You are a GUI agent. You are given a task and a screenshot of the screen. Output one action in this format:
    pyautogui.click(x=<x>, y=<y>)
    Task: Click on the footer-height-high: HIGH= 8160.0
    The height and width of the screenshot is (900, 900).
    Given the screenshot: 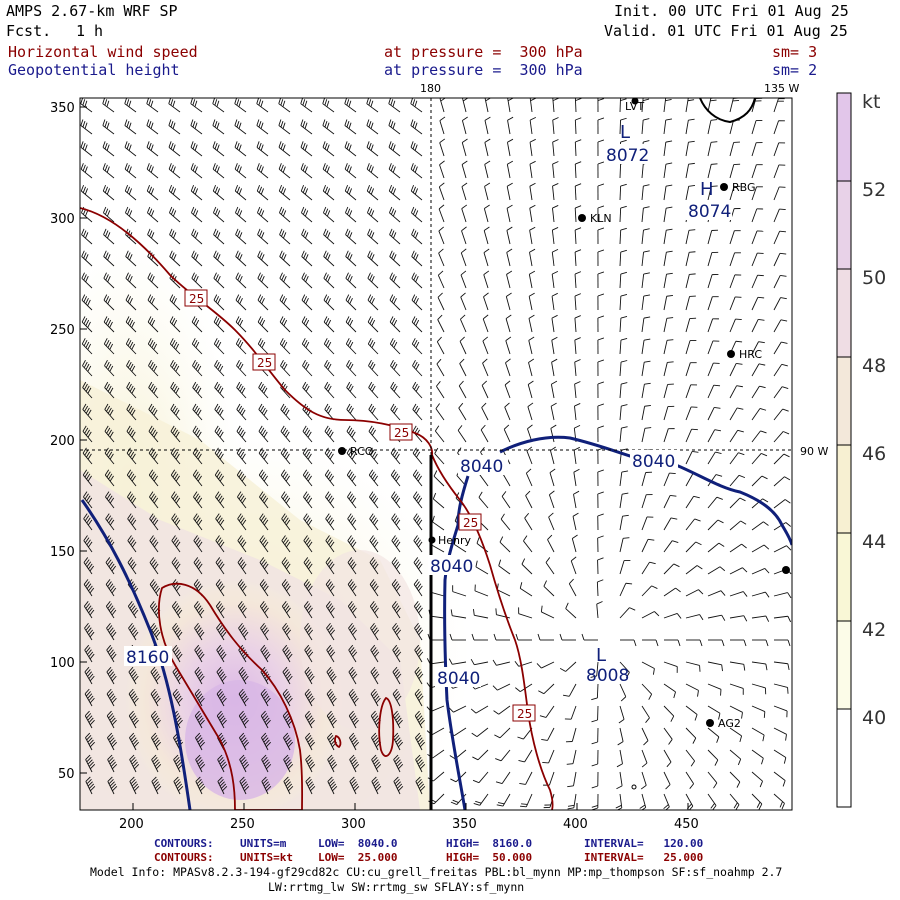 What is the action you would take?
    pyautogui.click(x=489, y=843)
    